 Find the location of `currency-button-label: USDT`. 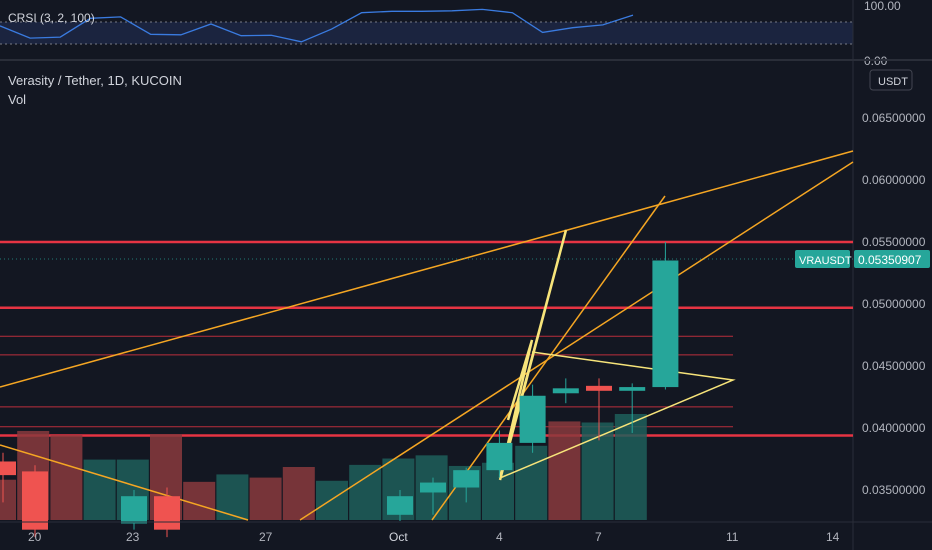

currency-button-label: USDT is located at coordinates (893, 82).